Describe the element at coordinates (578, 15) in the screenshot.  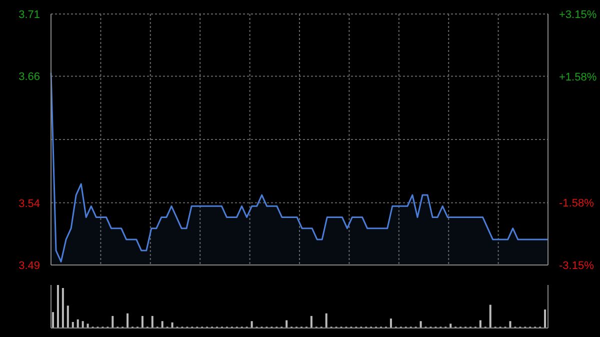
I see `y2-tick-label: +3.15%` at that location.